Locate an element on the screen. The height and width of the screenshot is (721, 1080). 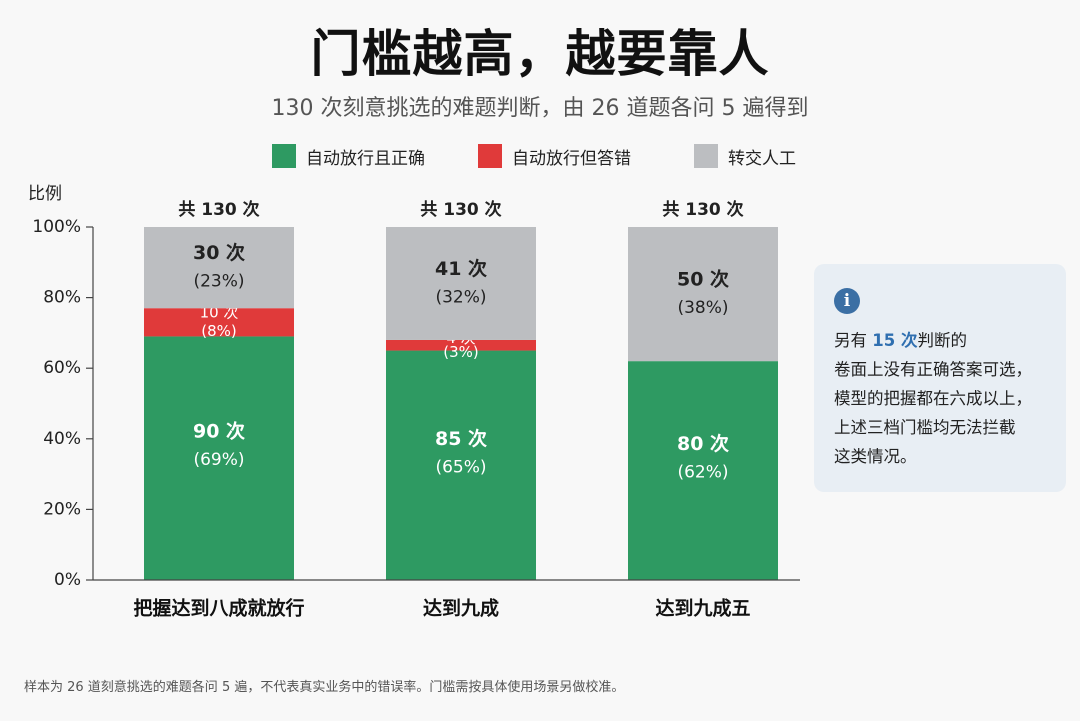
legend-item-wrong: 自动放行但答错 is located at coordinates (554, 156).